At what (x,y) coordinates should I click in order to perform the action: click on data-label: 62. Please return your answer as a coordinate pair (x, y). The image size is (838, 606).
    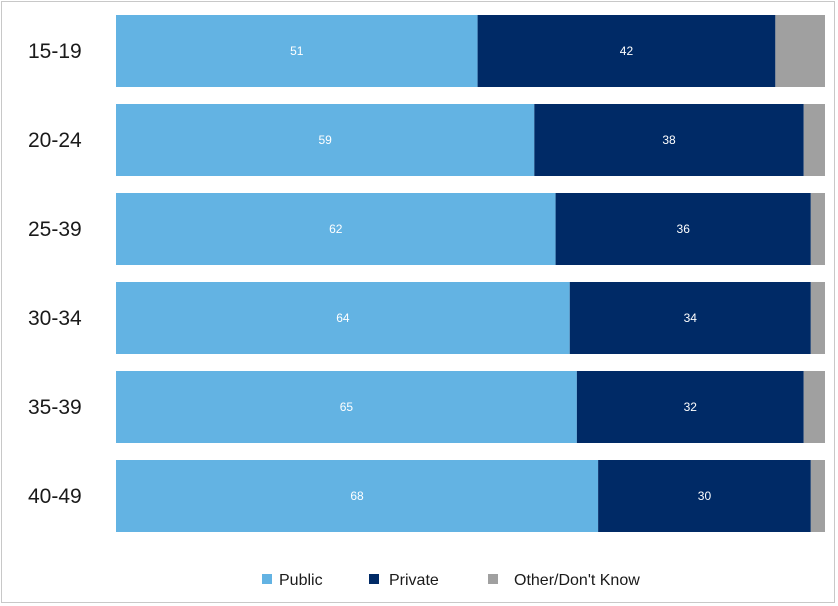
    Looking at the image, I should click on (336, 229).